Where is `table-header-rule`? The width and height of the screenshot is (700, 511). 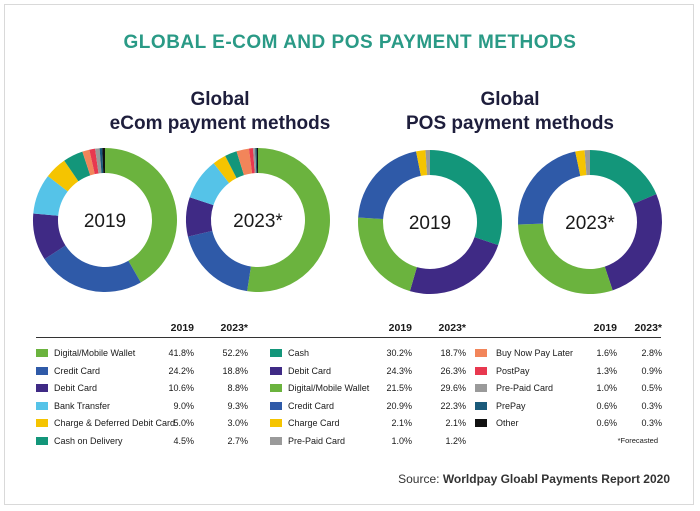
table-header-rule is located at coordinates (348, 337).